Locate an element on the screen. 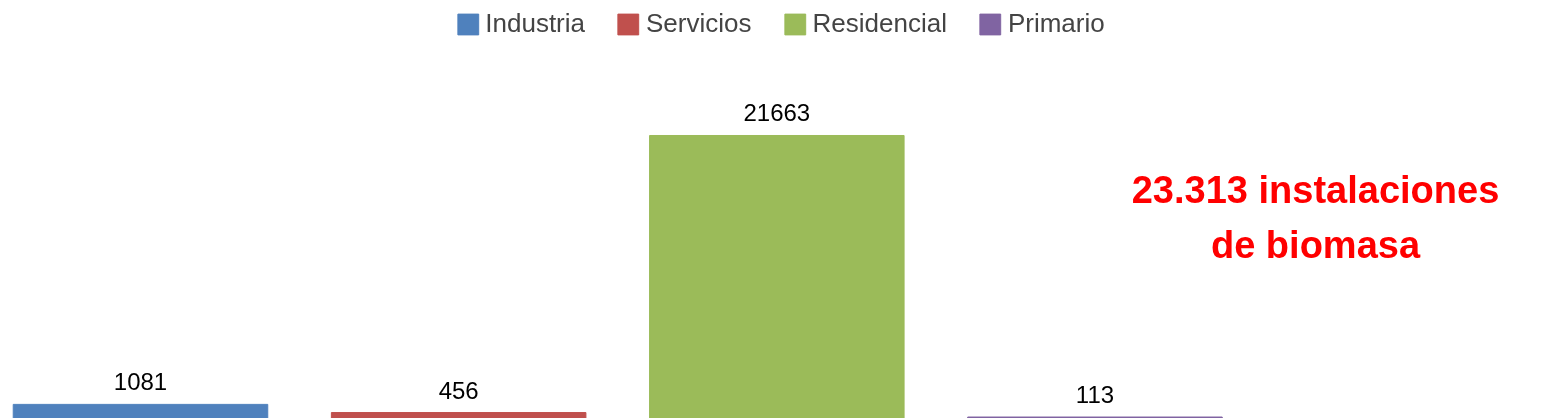 The width and height of the screenshot is (1559, 420). legend-label: Residencial is located at coordinates (879, 23).